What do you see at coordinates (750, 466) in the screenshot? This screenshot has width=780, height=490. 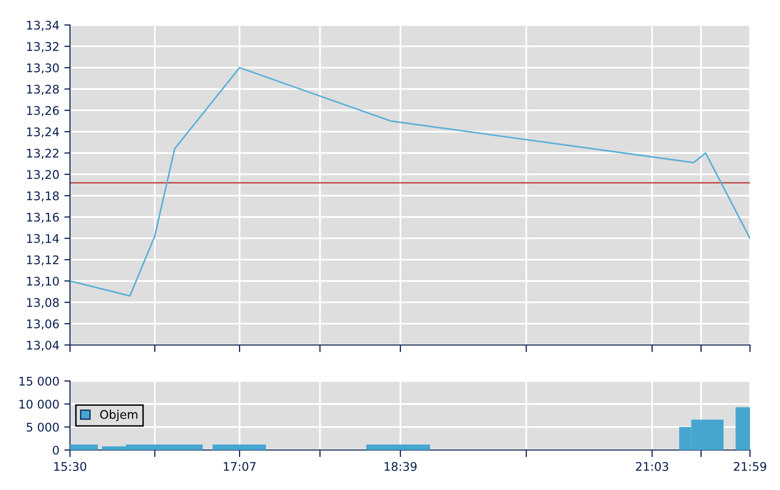 I see `x-tick-label: 21:59` at bounding box center [750, 466].